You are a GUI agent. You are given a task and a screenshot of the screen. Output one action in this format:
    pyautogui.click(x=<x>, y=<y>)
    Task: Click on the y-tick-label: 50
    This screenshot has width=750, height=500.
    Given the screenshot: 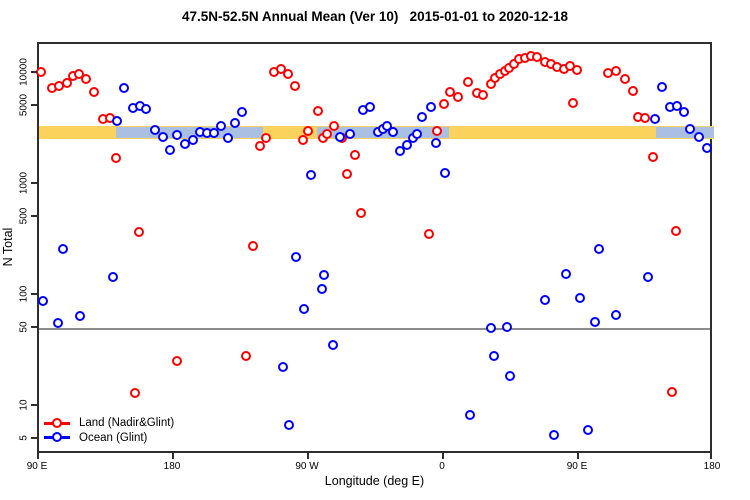 What is the action you would take?
    pyautogui.click(x=24, y=327)
    